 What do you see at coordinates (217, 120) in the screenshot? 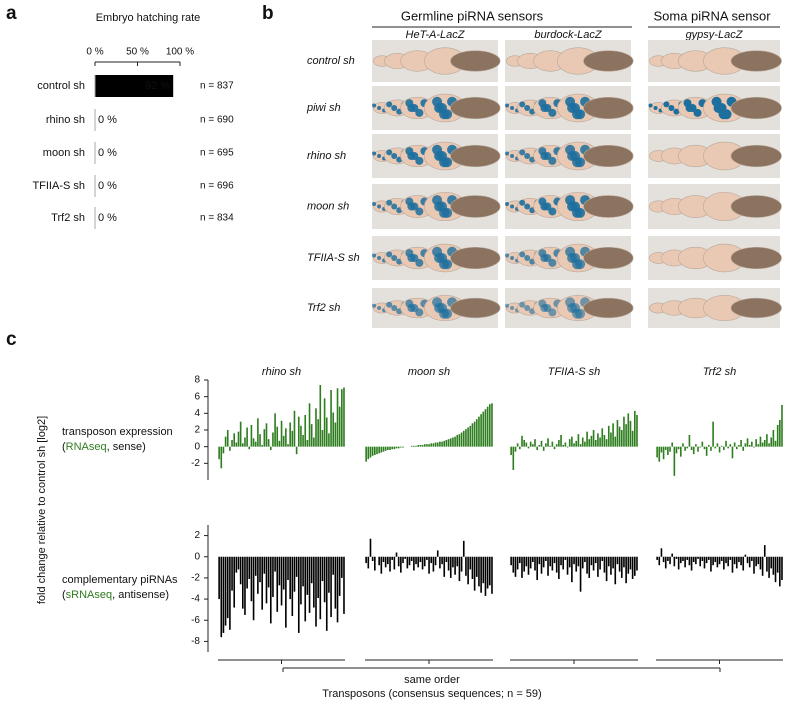
I see `n-label: n = 690` at bounding box center [217, 120].